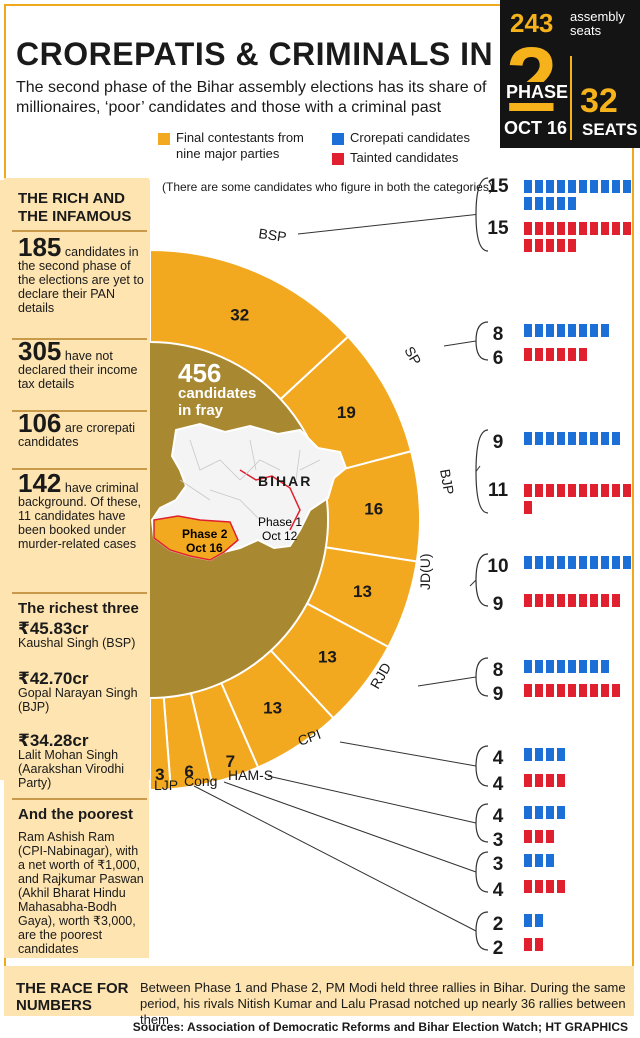 This screenshot has width=640, height=1038. Describe the element at coordinates (482, 471) in the screenshot. I see `bracket-bjp` at that location.